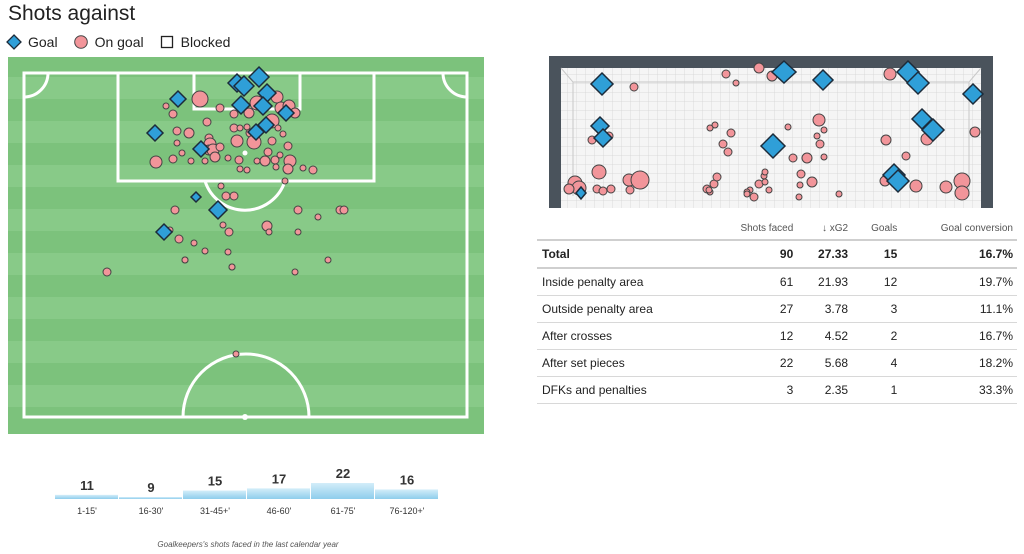 Image resolution: width=1024 pixels, height=554 pixels. Describe the element at coordinates (166, 42) in the screenshot. I see `square-icon` at that location.